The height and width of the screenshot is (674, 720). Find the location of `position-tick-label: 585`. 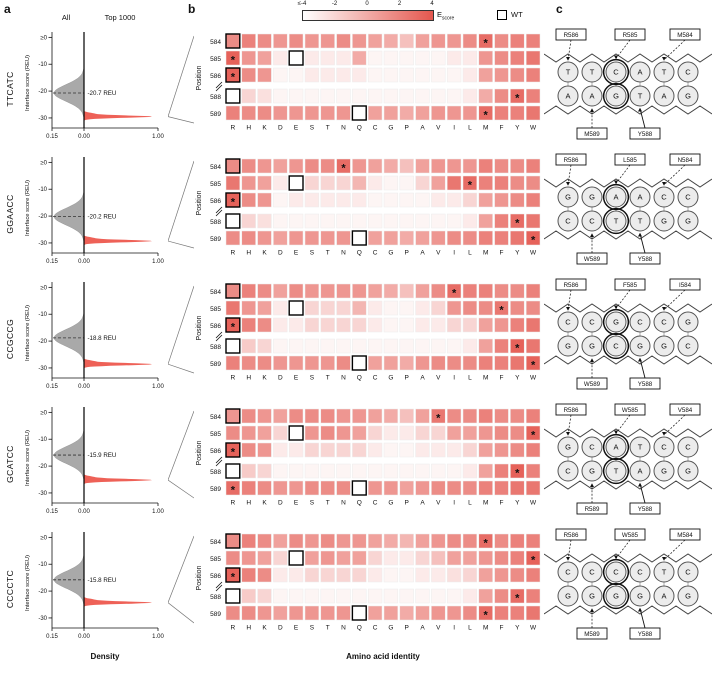

position-tick-label: 585 is located at coordinates (215, 184).